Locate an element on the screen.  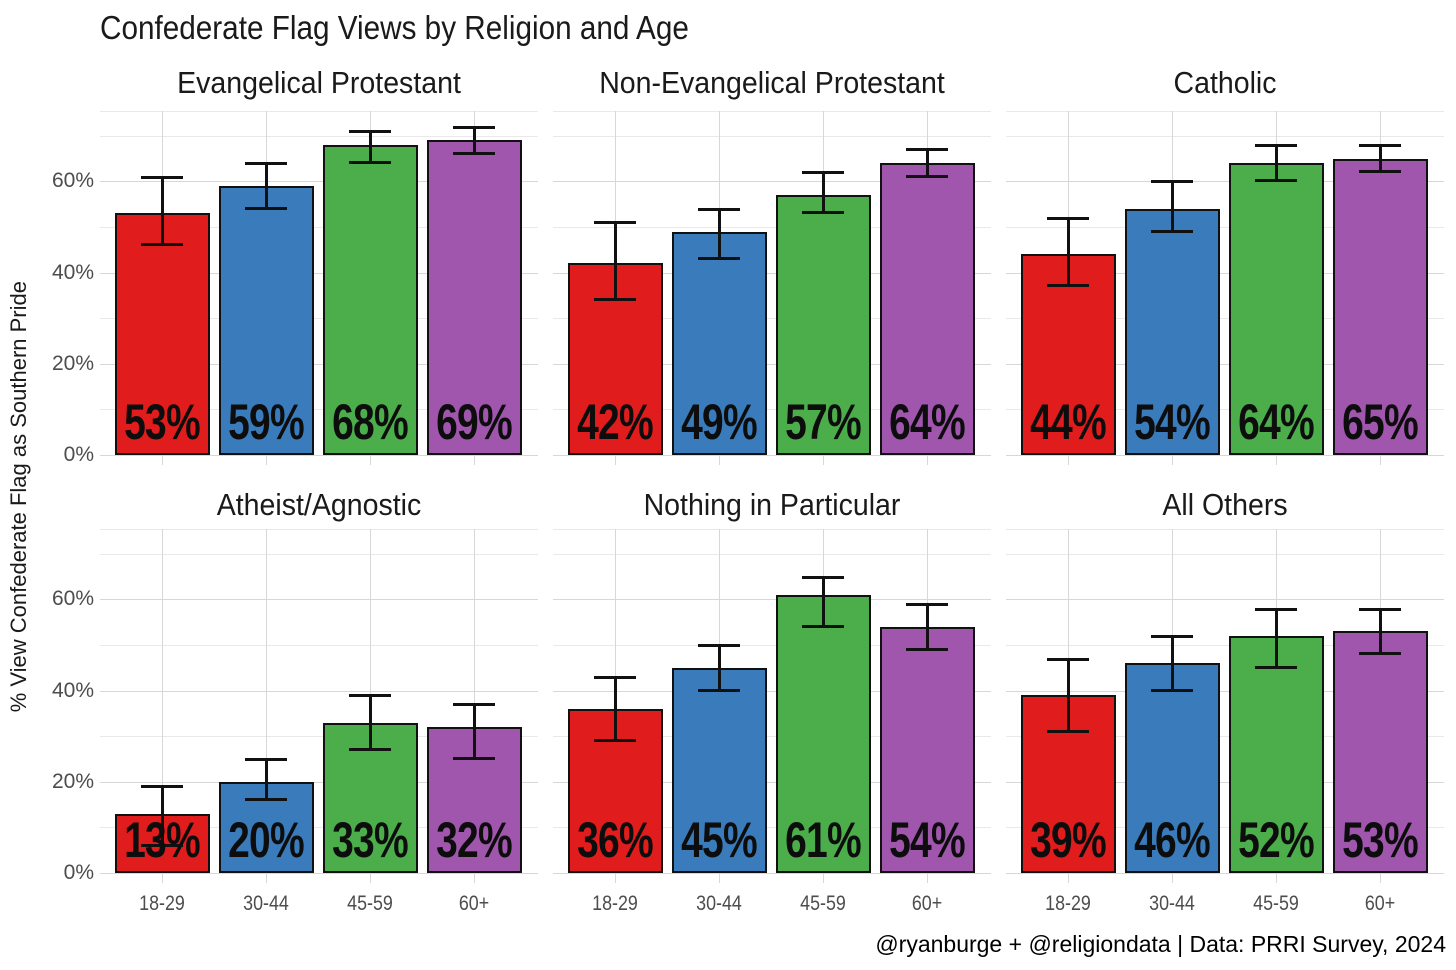
gridline-x-major is located at coordinates (162, 706).